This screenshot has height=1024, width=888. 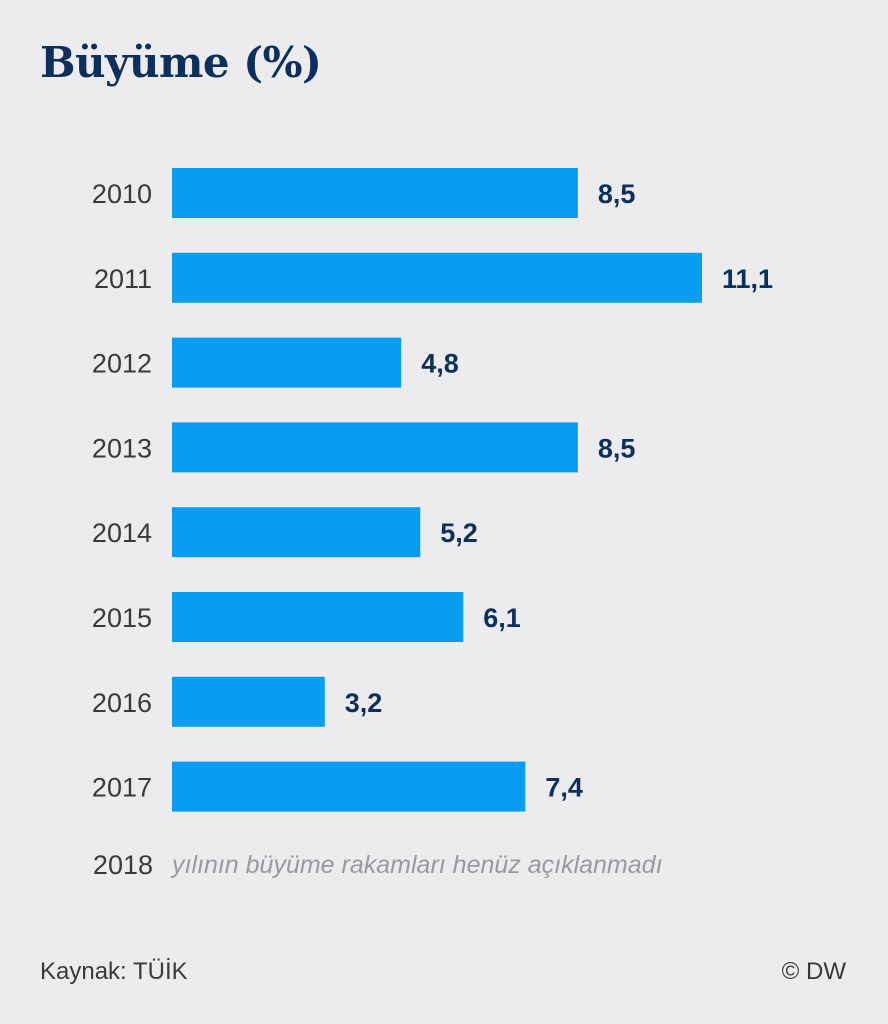 What do you see at coordinates (122, 533) in the screenshot?
I see `year-label-2014: 2014` at bounding box center [122, 533].